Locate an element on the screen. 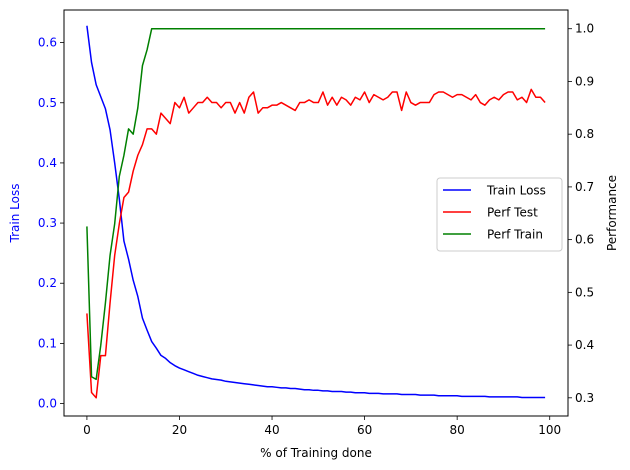 The image size is (630, 470). right-tick-label: 1.0 is located at coordinates (584, 29).